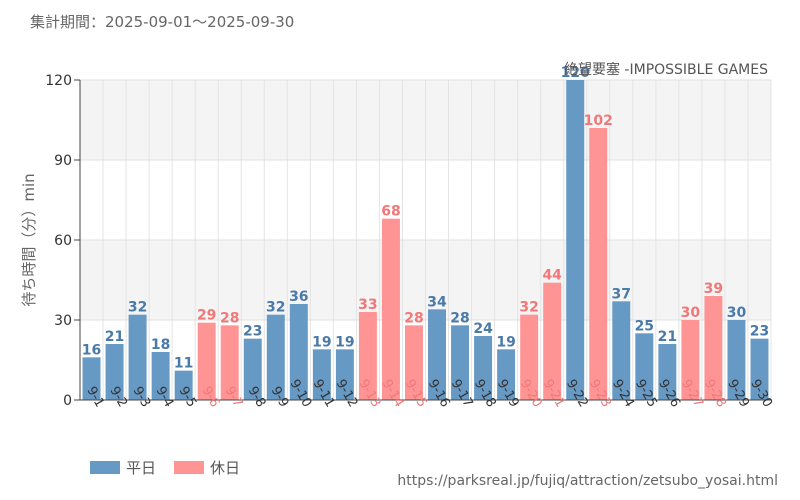 This screenshot has width=800, height=500. What do you see at coordinates (713, 289) in the screenshot?
I see `bar-value-label: 39` at bounding box center [713, 289].